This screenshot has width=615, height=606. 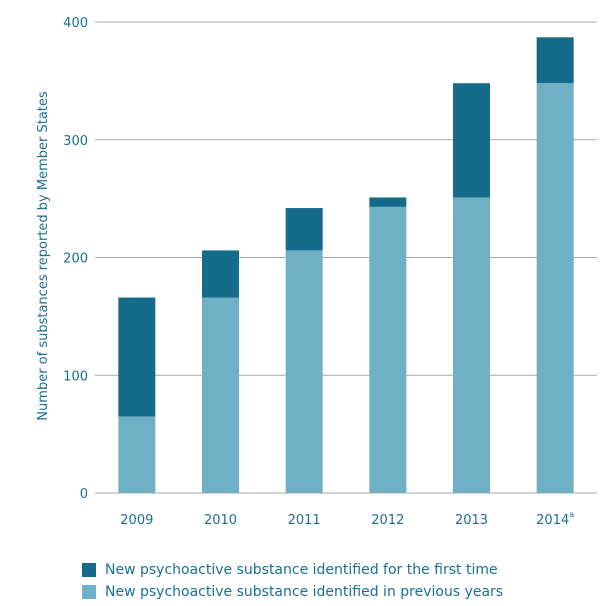 I want to click on x-tick-label-2009: 2009, so click(x=136, y=520).